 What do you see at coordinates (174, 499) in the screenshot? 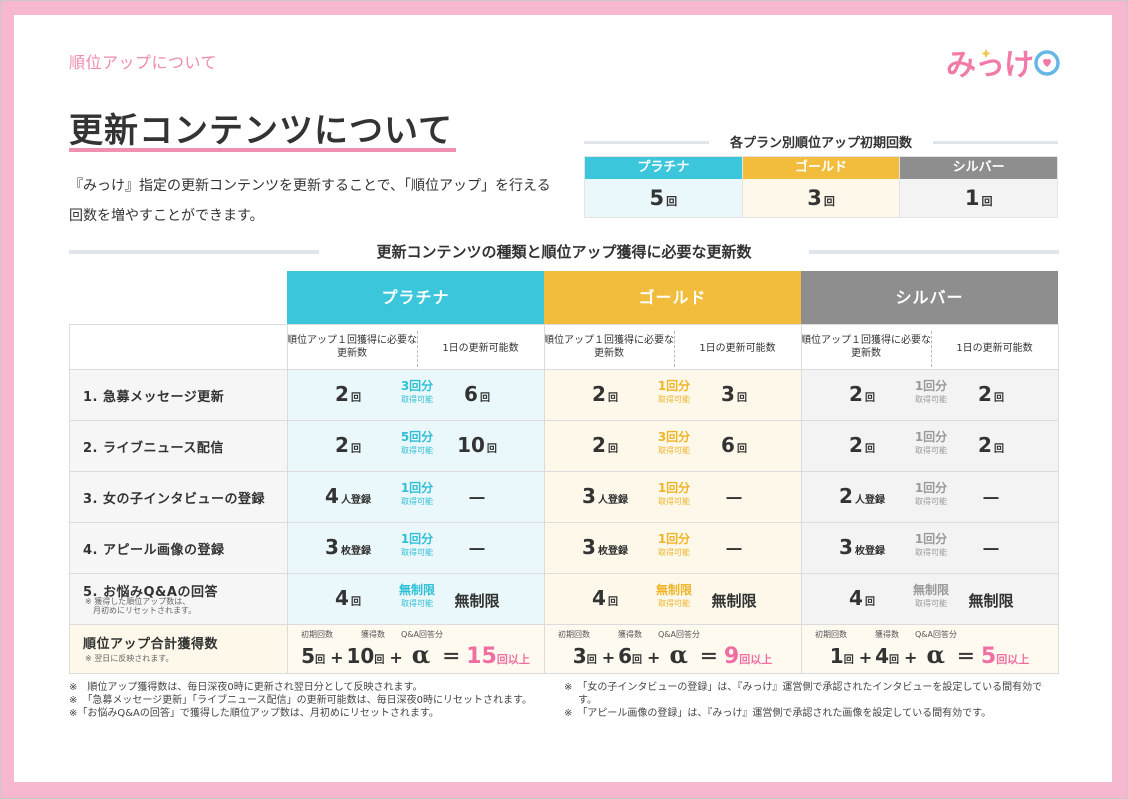
I see `row-label: 3. 女の子インタビューの登録` at bounding box center [174, 499].